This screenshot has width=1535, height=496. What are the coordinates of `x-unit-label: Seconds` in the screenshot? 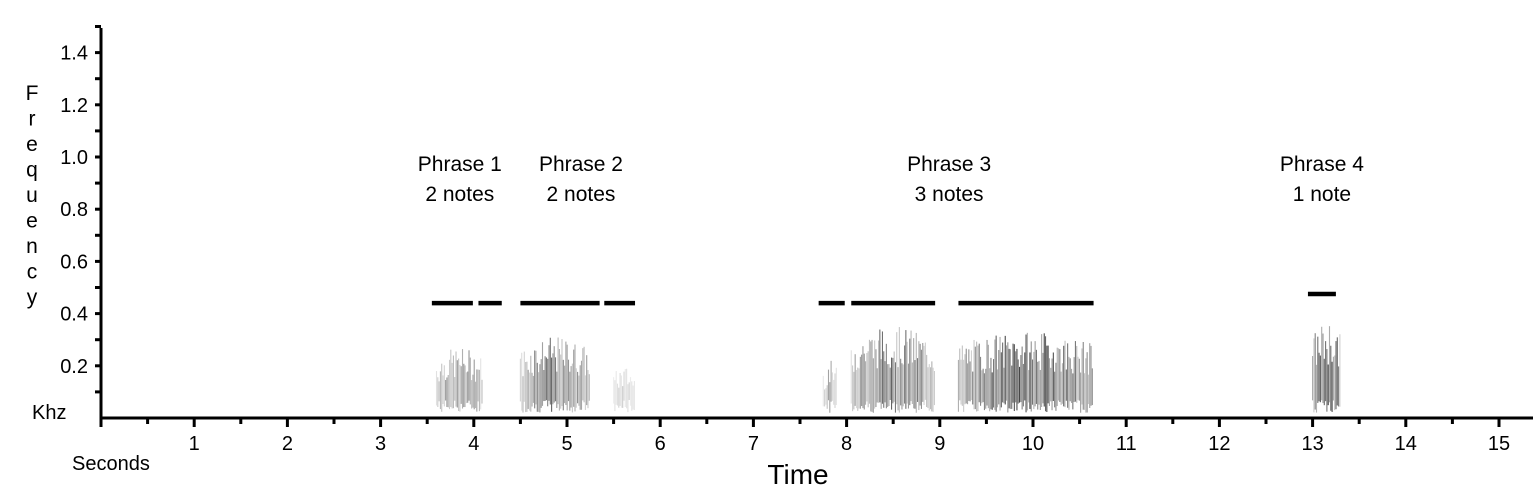 It's located at (111, 464).